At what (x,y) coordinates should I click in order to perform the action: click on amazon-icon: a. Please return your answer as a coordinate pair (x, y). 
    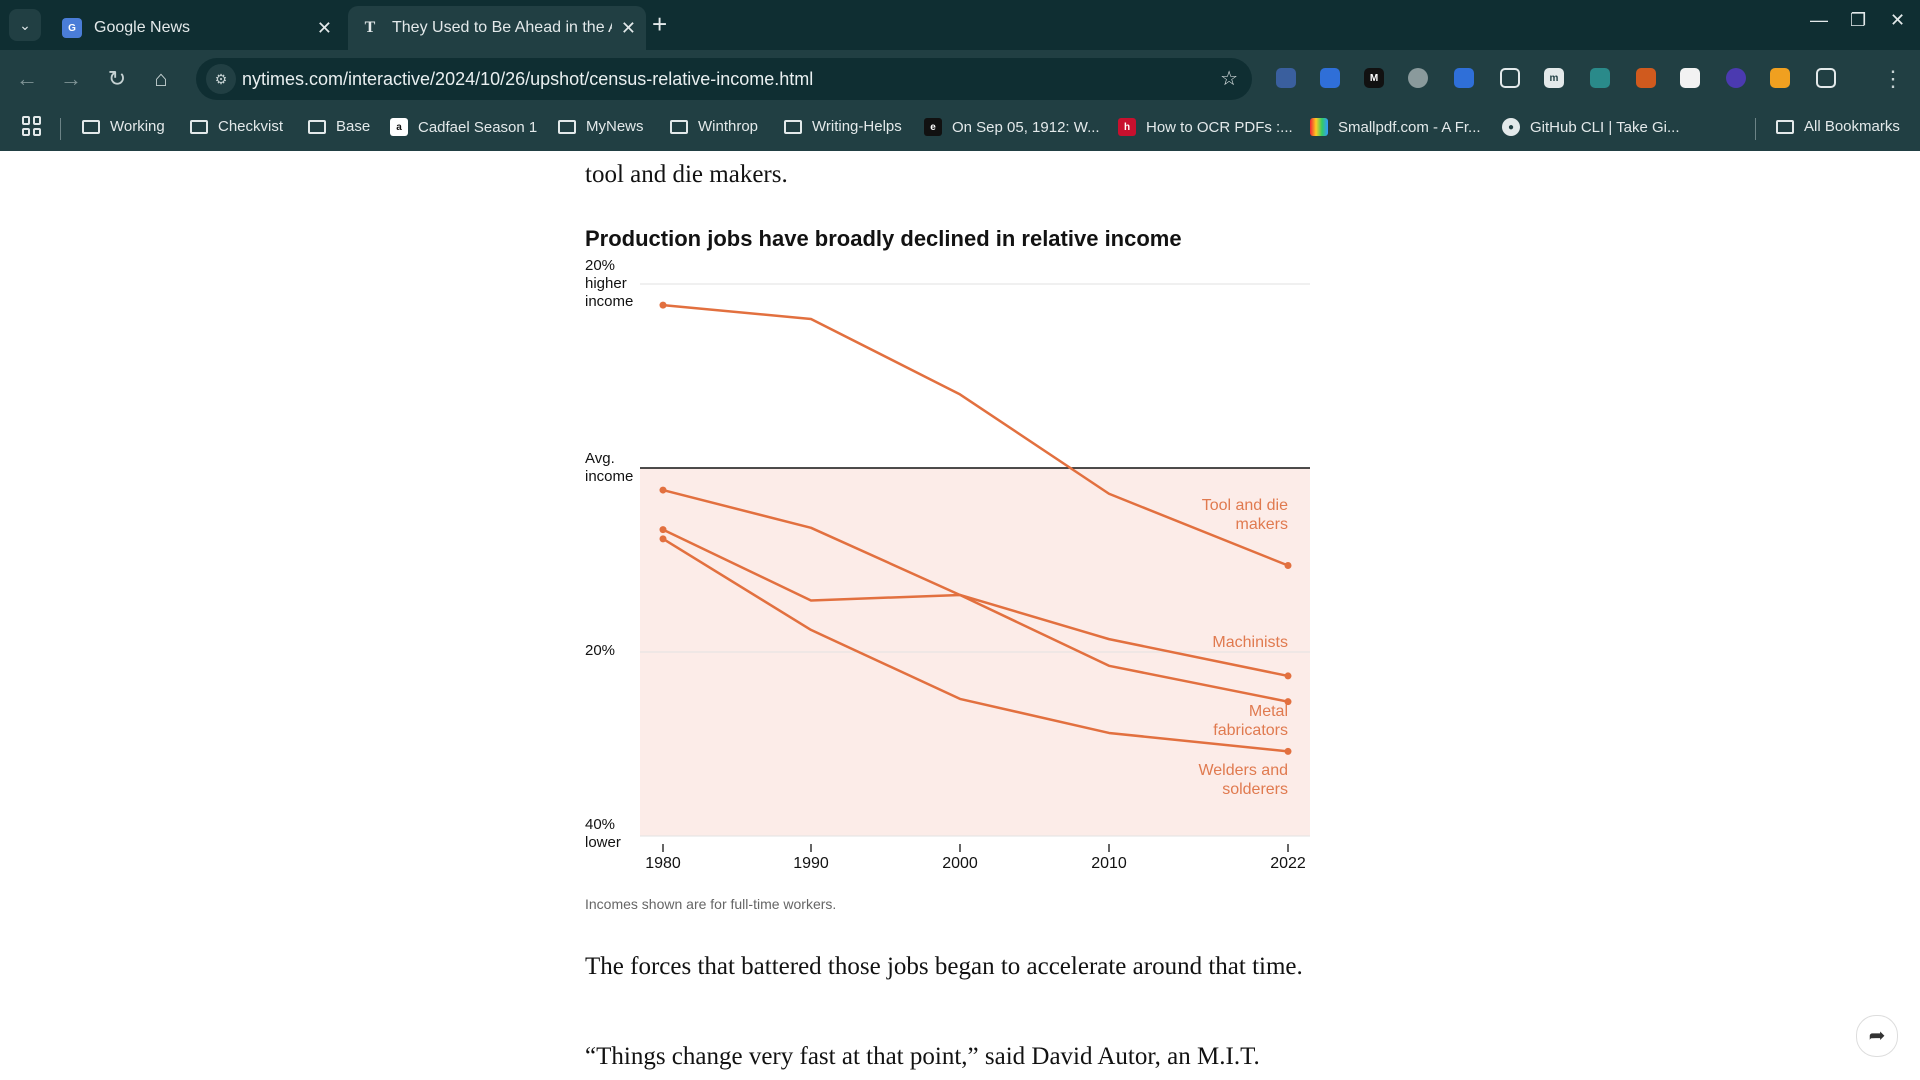
    Looking at the image, I should click on (399, 127).